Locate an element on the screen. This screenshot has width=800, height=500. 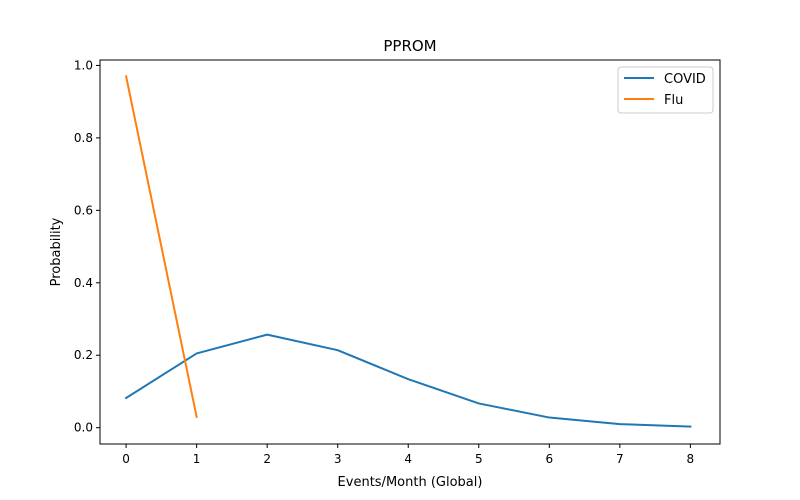
y-axis-label: Probability is located at coordinates (56, 251).